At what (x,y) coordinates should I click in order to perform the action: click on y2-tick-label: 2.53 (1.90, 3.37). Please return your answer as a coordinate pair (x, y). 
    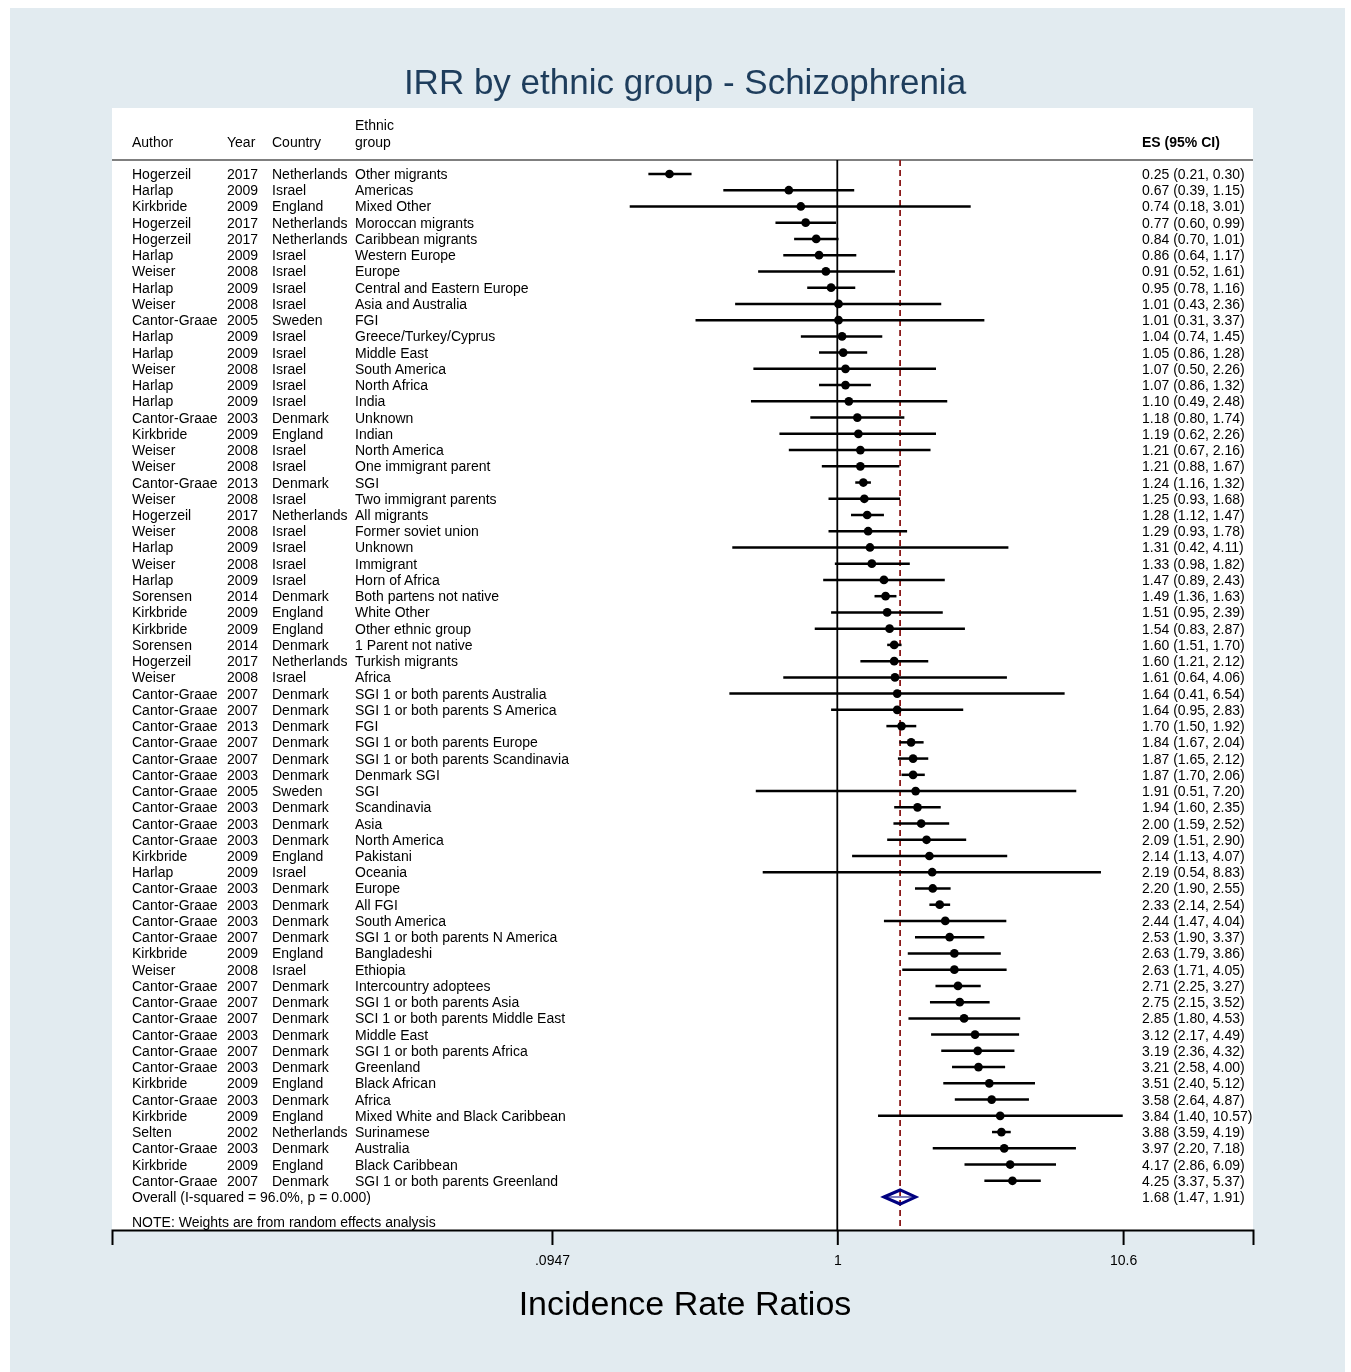
    Looking at the image, I should click on (1193, 937).